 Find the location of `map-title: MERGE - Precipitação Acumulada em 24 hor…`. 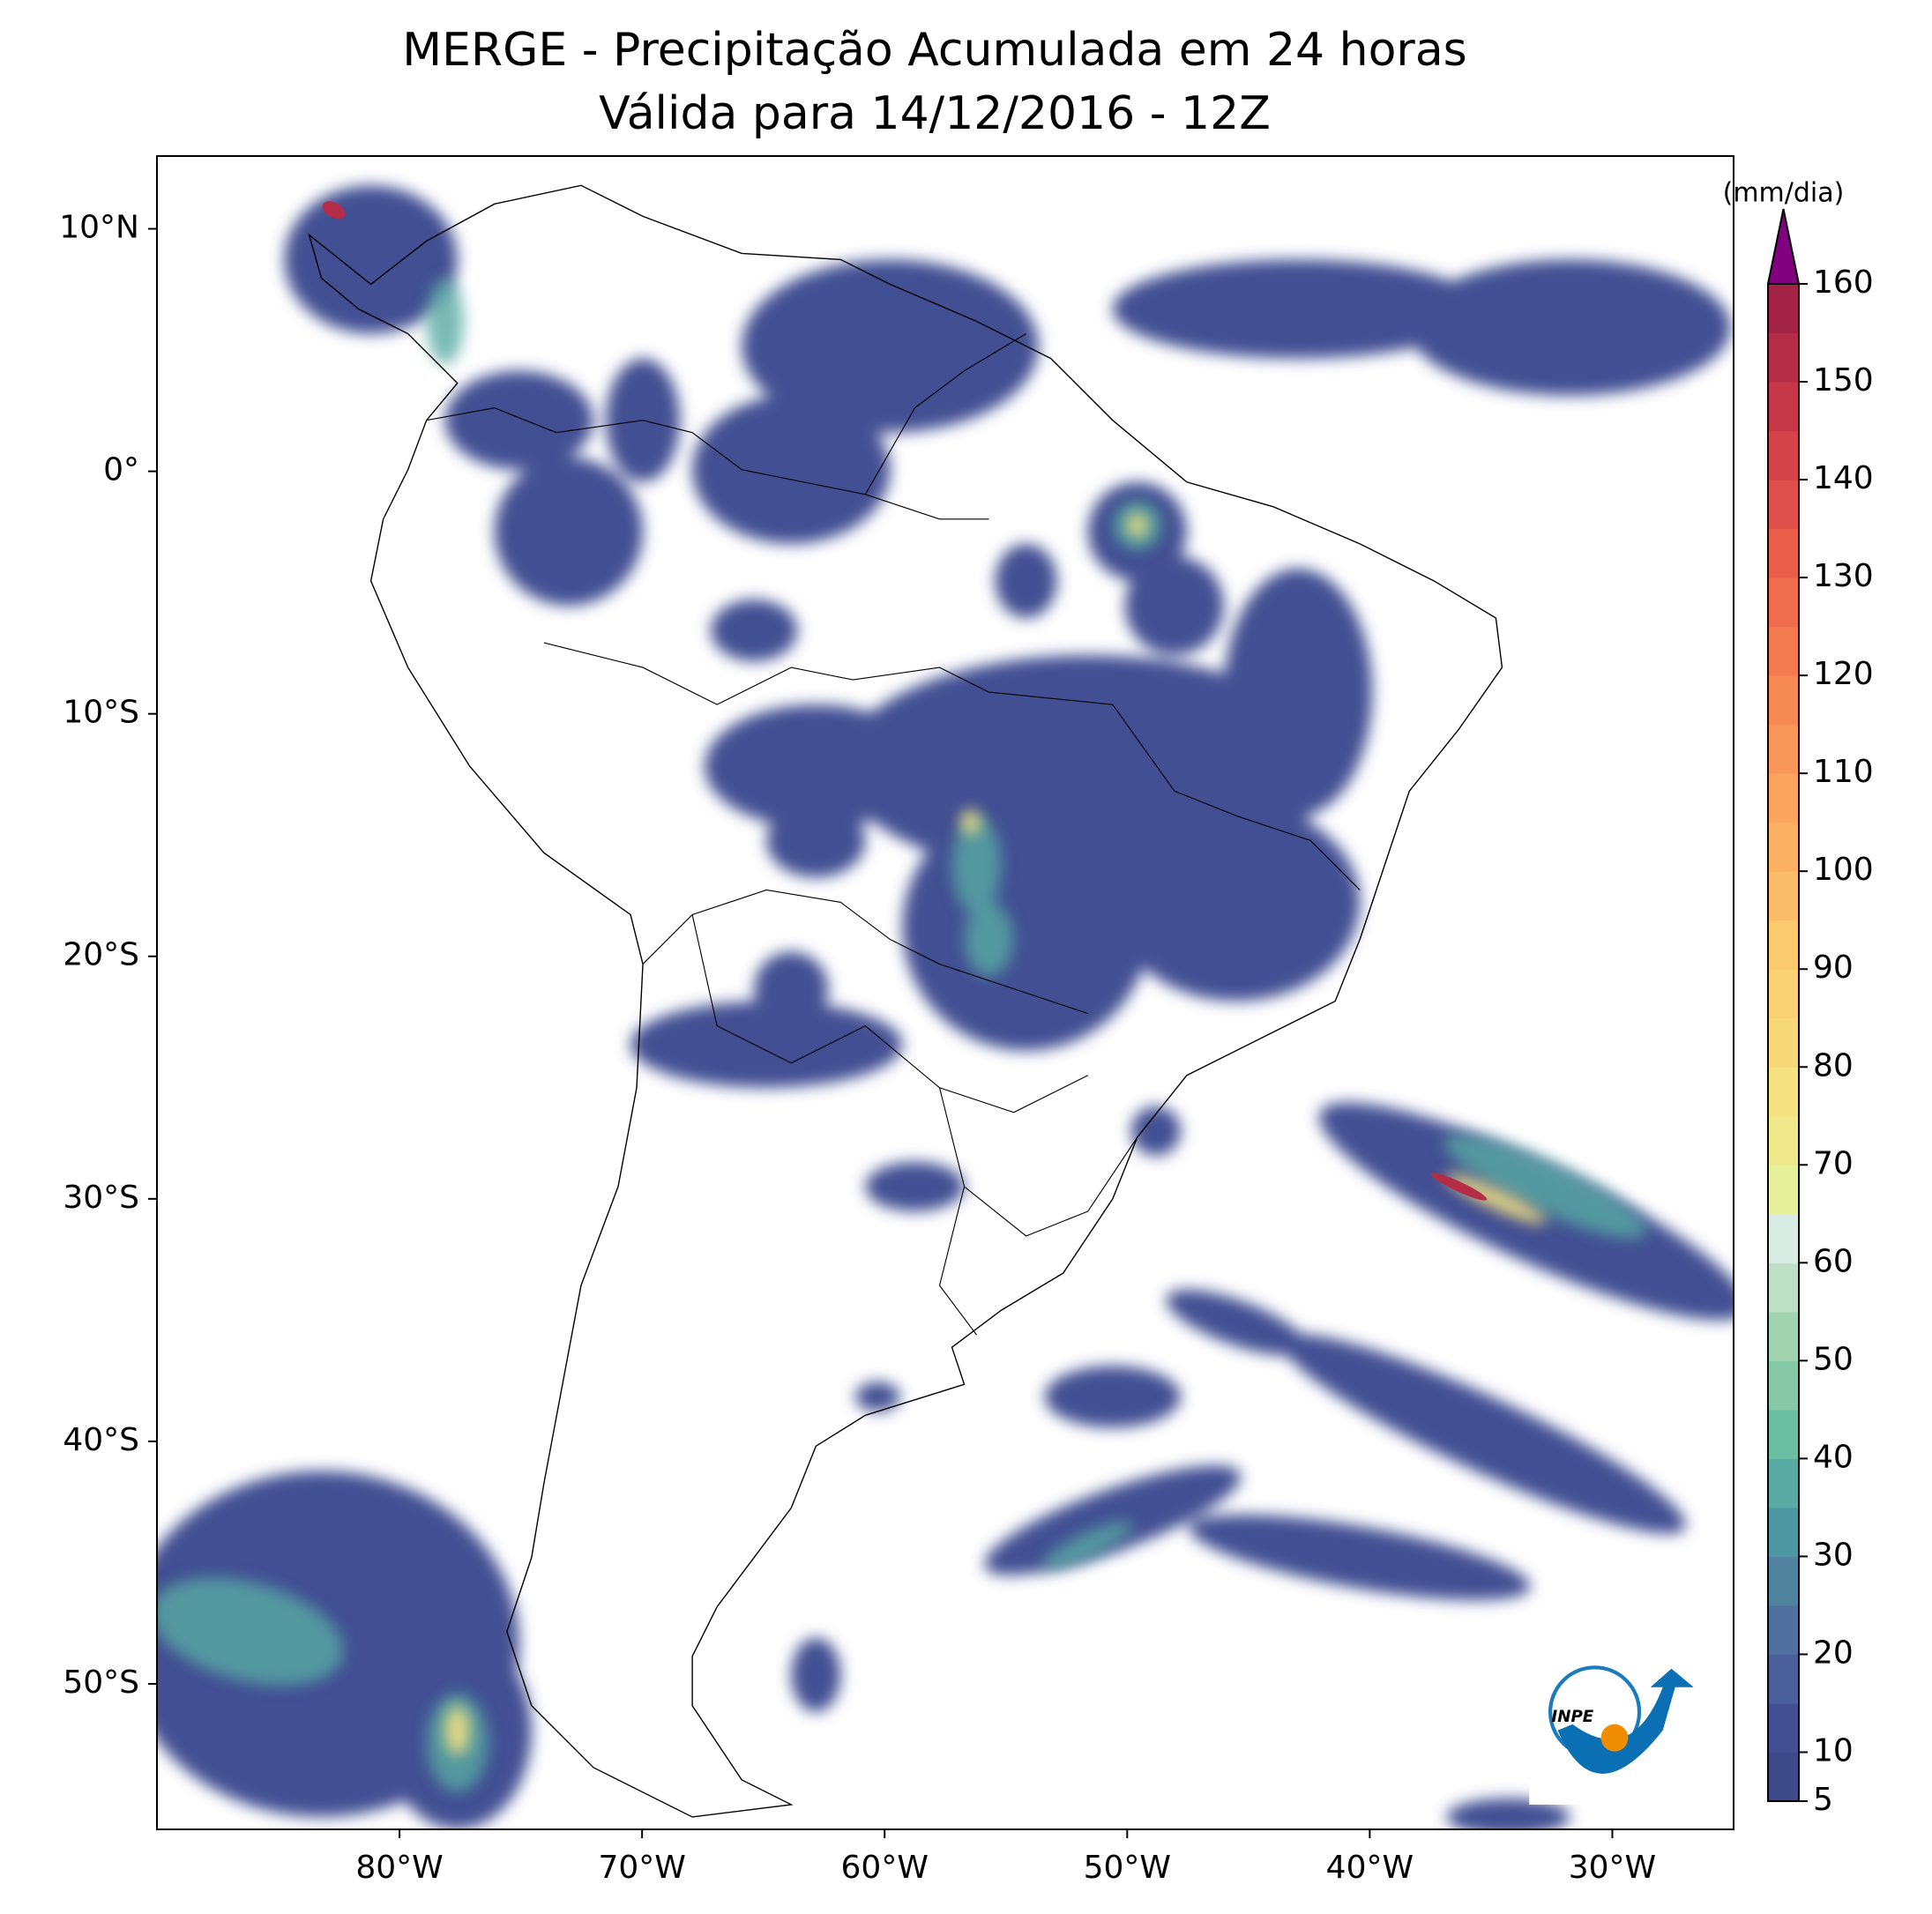

map-title: MERGE - Precipitação Acumulada em 24 hor… is located at coordinates (934, 50).